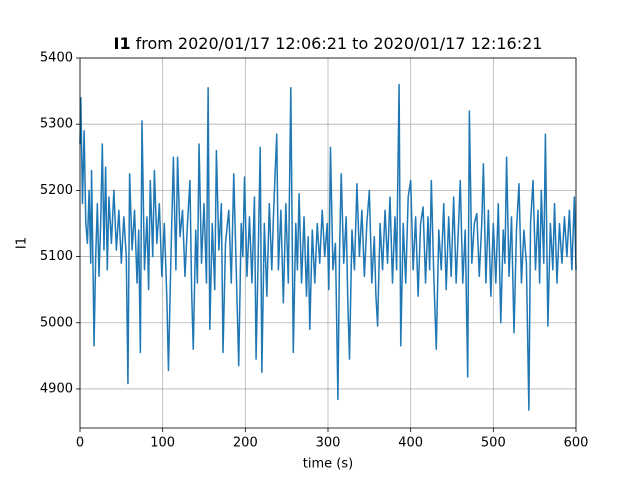 Image resolution: width=640 pixels, height=480 pixels. What do you see at coordinates (56, 388) in the screenshot?
I see `y-tick-label: 4900` at bounding box center [56, 388].